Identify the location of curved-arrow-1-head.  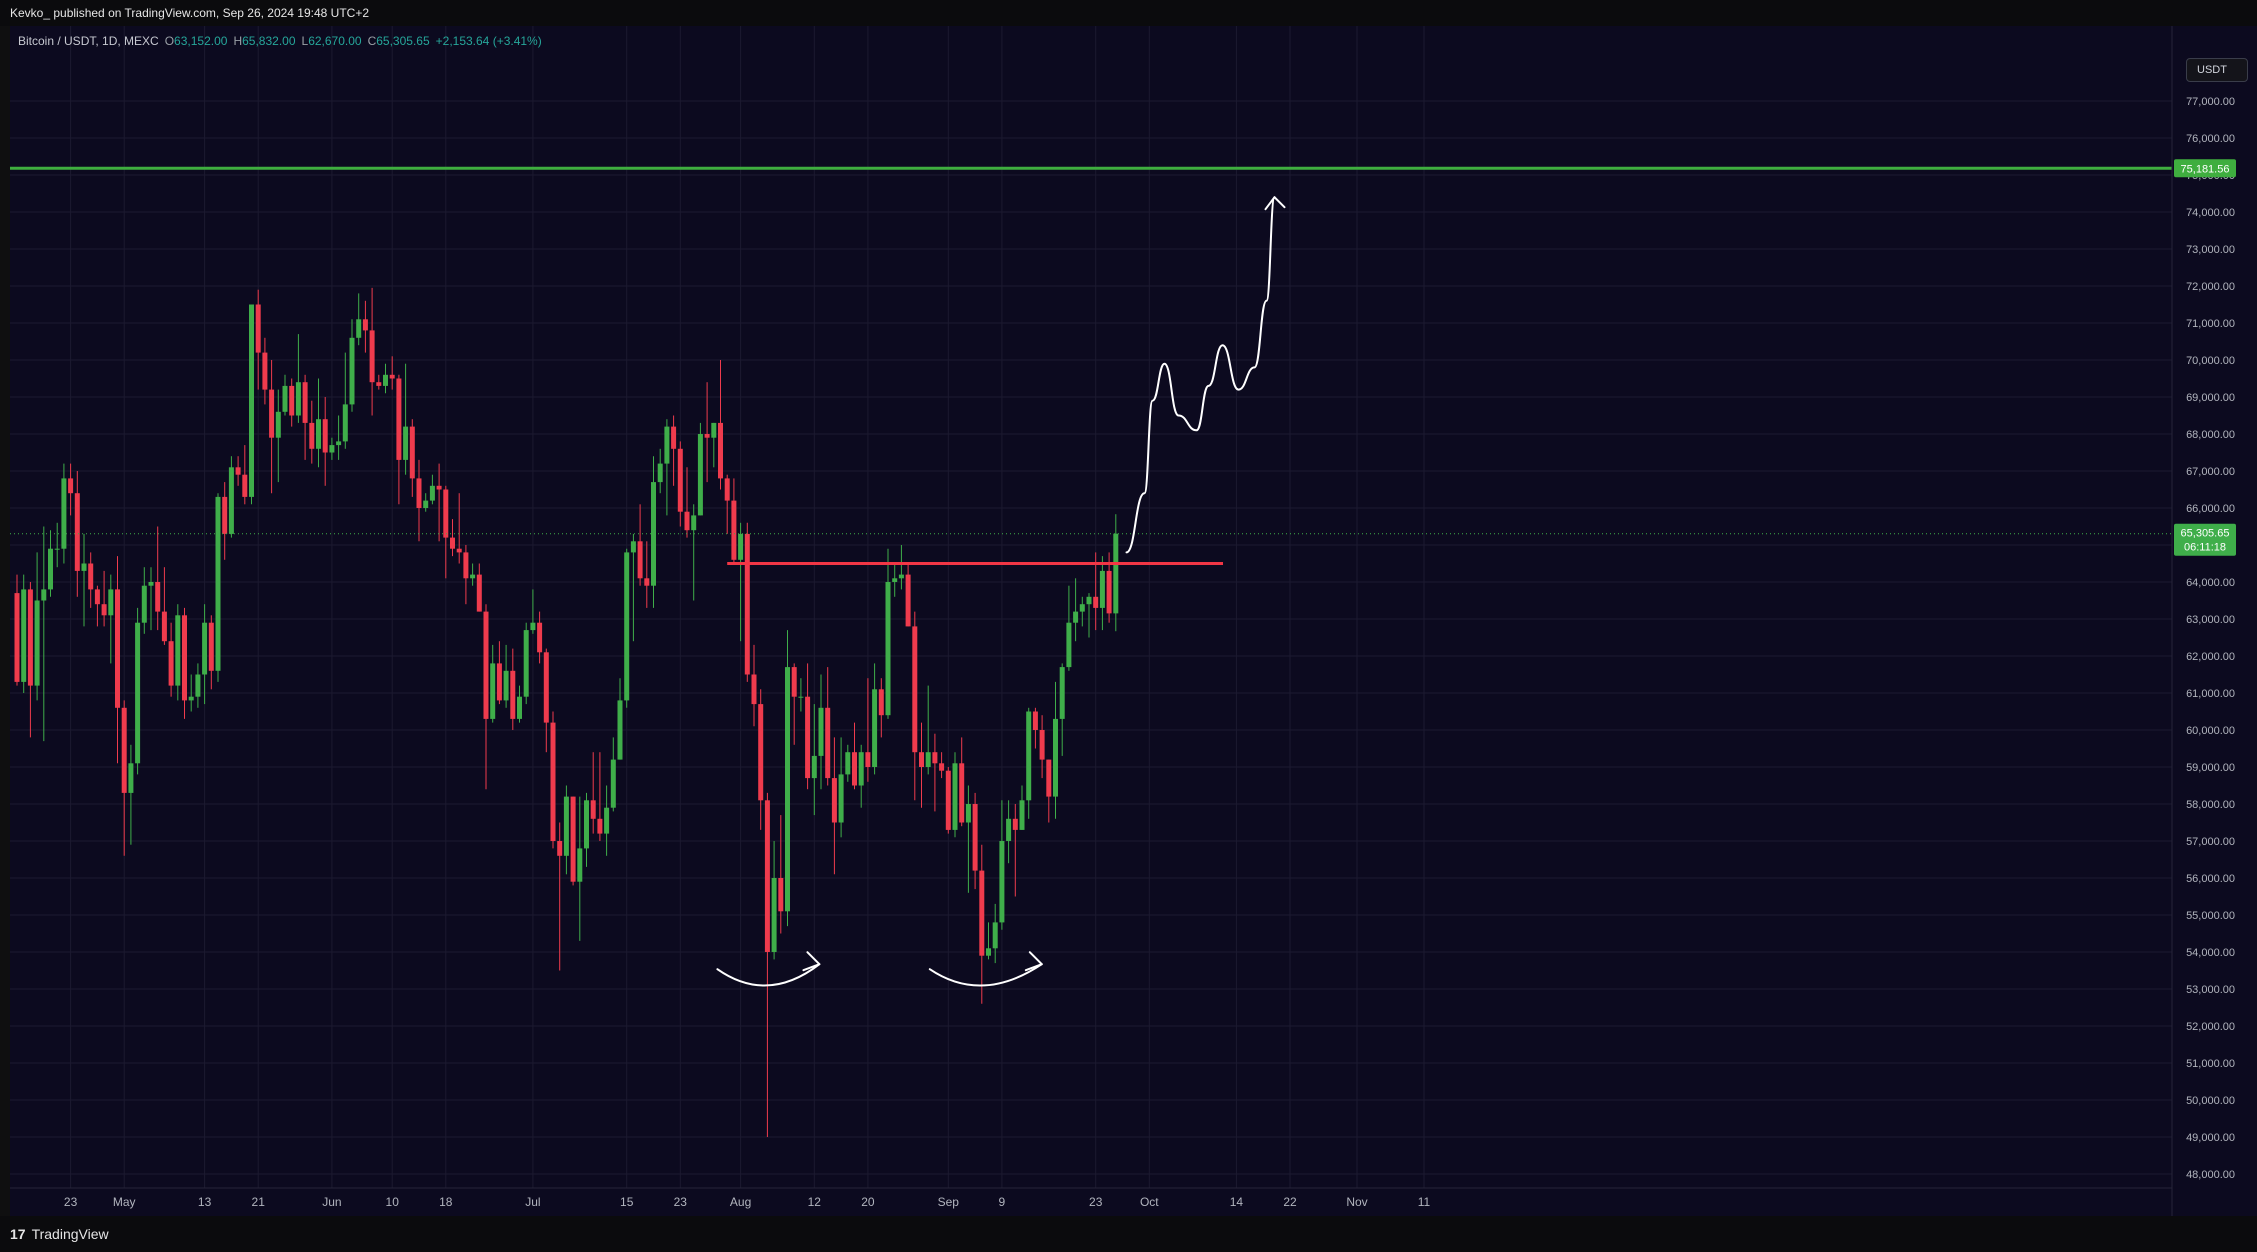
(811, 961).